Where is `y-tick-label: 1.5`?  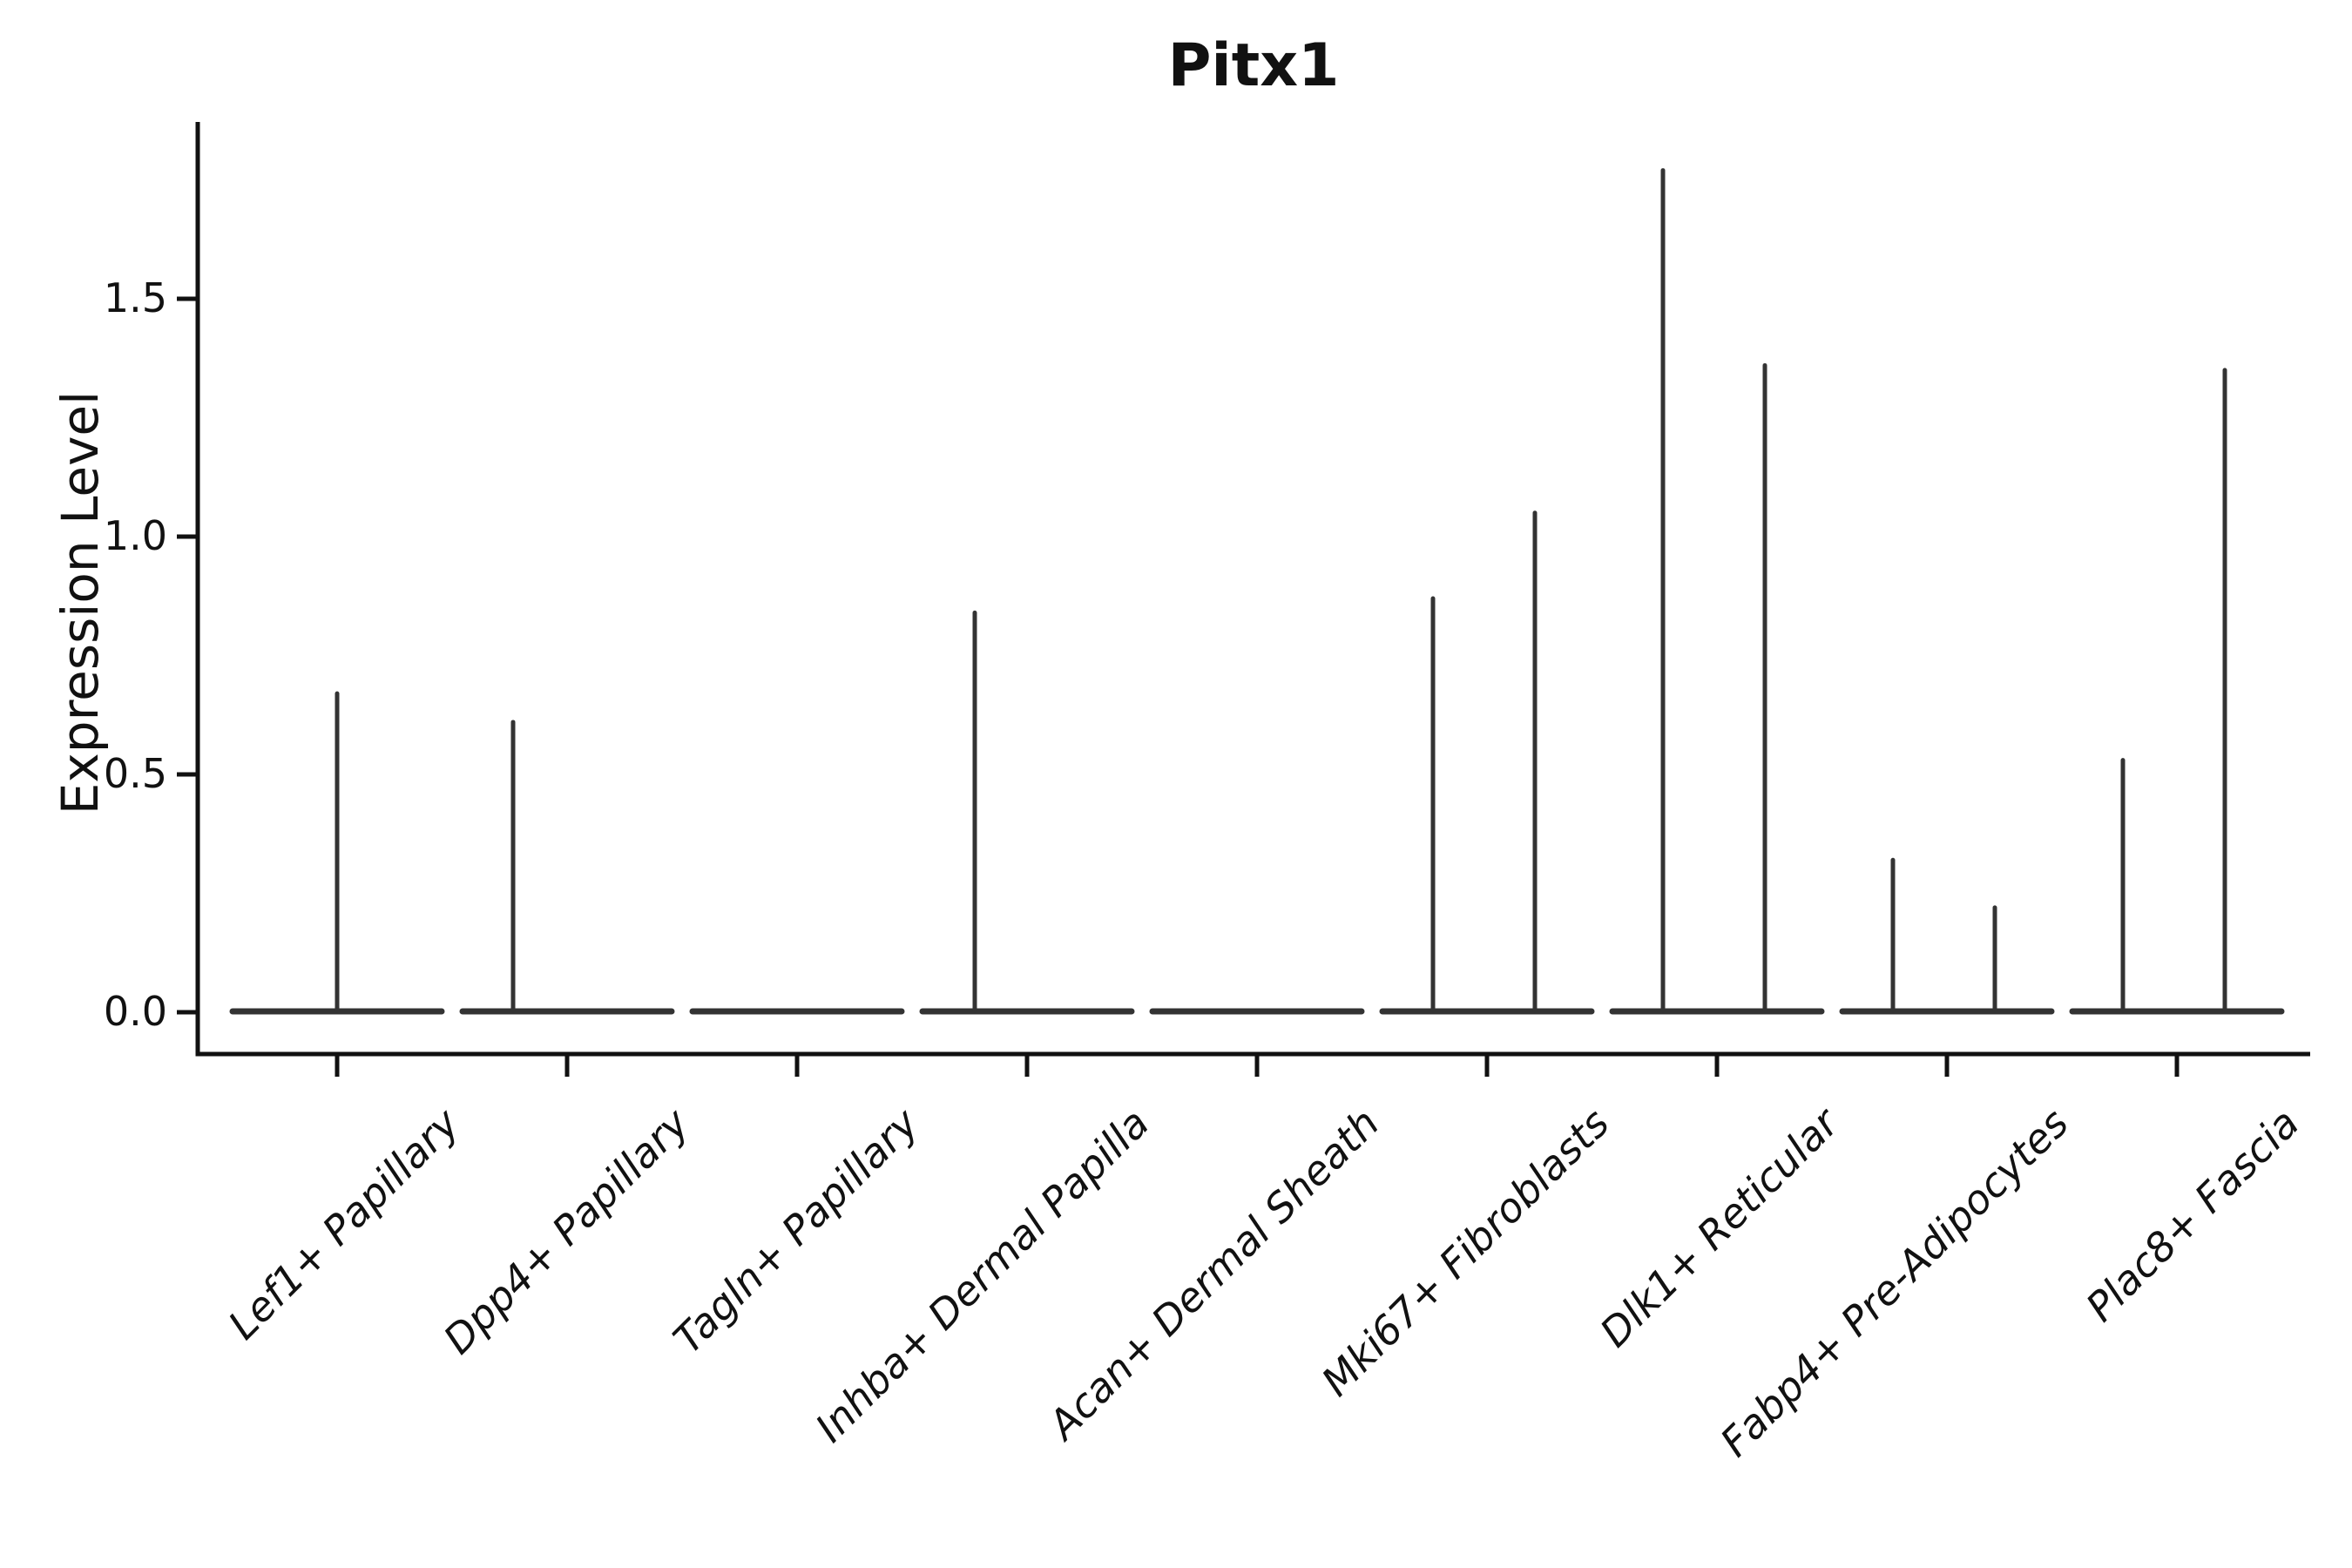 y-tick-label: 1.5 is located at coordinates (135, 297).